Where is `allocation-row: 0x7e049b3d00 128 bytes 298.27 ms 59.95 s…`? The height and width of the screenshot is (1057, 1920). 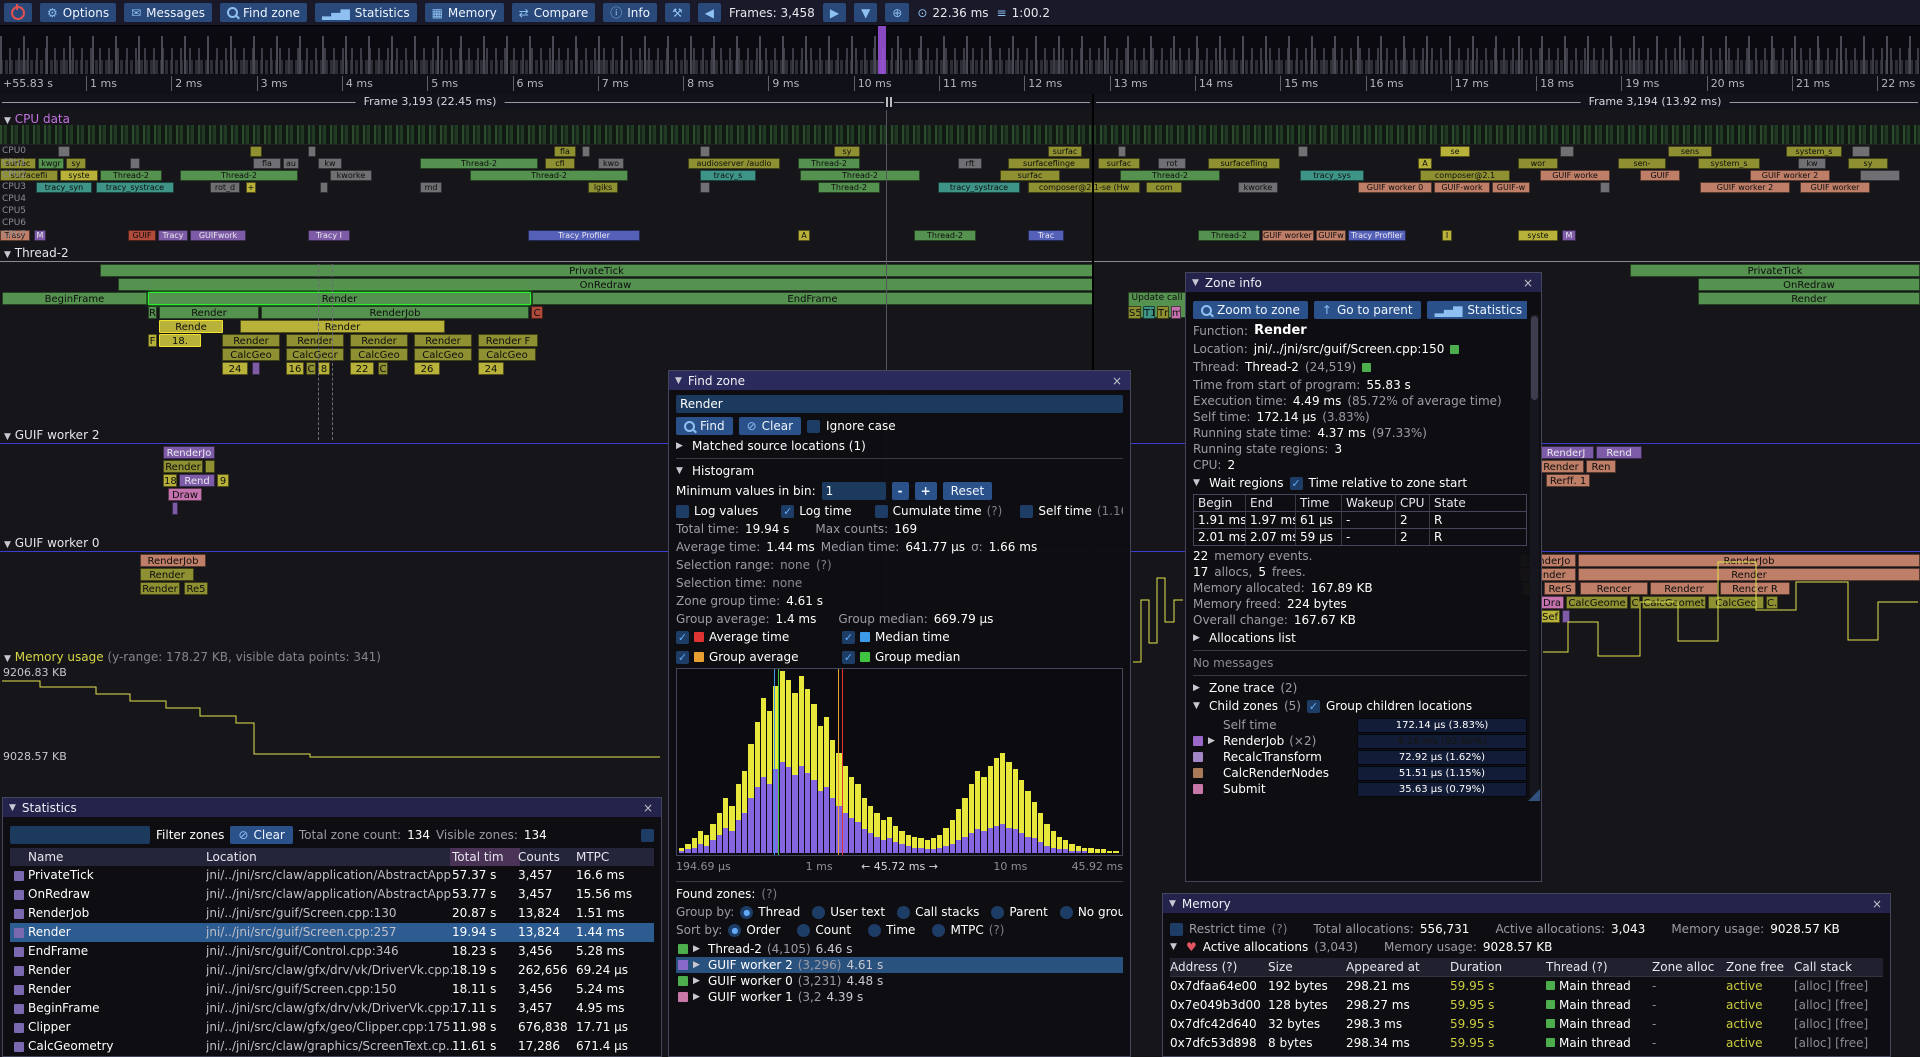 allocation-row: 0x7e049b3d00 128 bytes 298.27 ms 59.95 s… is located at coordinates (1526, 1005).